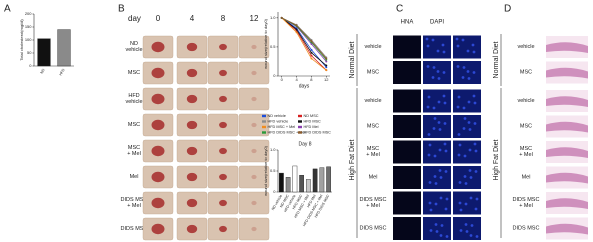 The image size is (593, 242). What do you see at coordinates (282, 127) in the screenshot?
I see `legend-label: HFD MSC + Mel` at bounding box center [282, 127].